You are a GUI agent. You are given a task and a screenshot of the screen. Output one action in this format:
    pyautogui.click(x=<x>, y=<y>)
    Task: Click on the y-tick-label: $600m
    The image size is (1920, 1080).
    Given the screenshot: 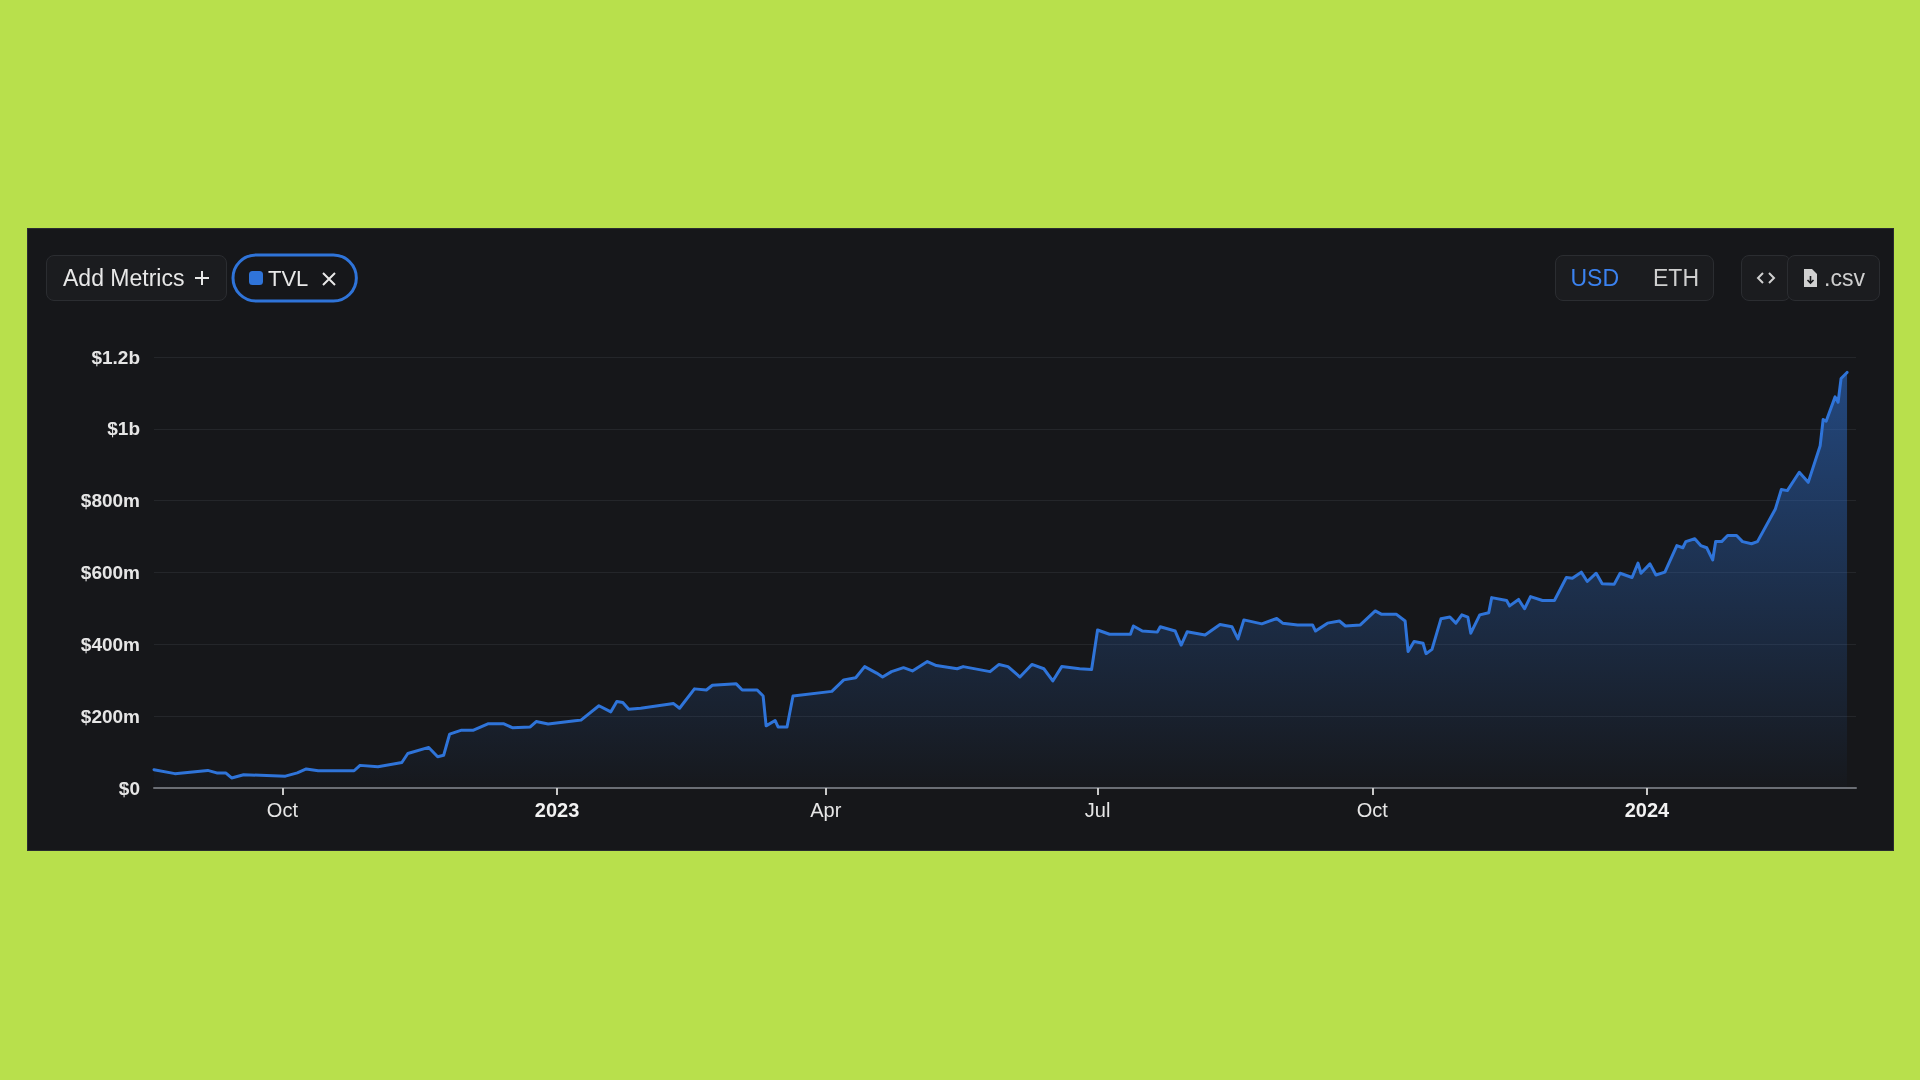 What is the action you would take?
    pyautogui.click(x=110, y=572)
    